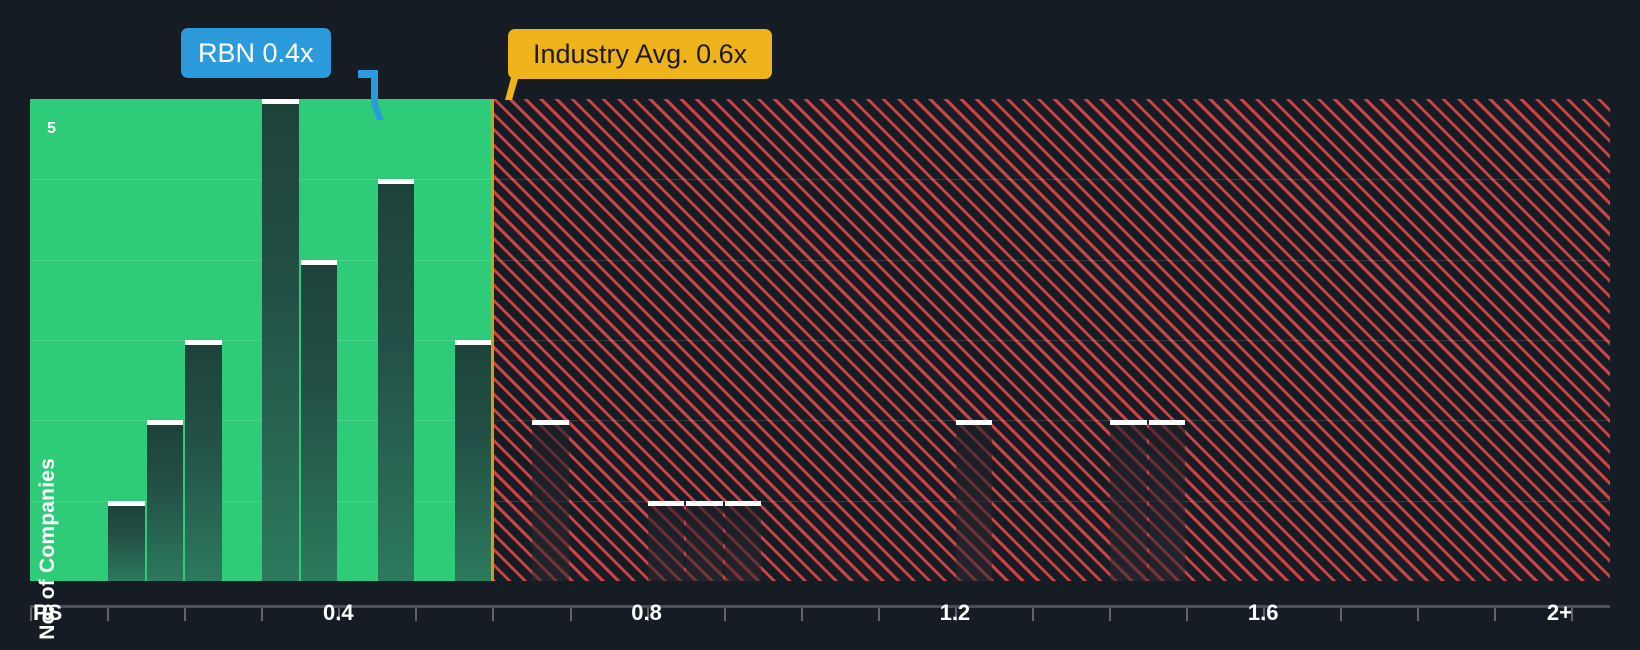 The height and width of the screenshot is (650, 1640). I want to click on industry-average-line, so click(493, 340).